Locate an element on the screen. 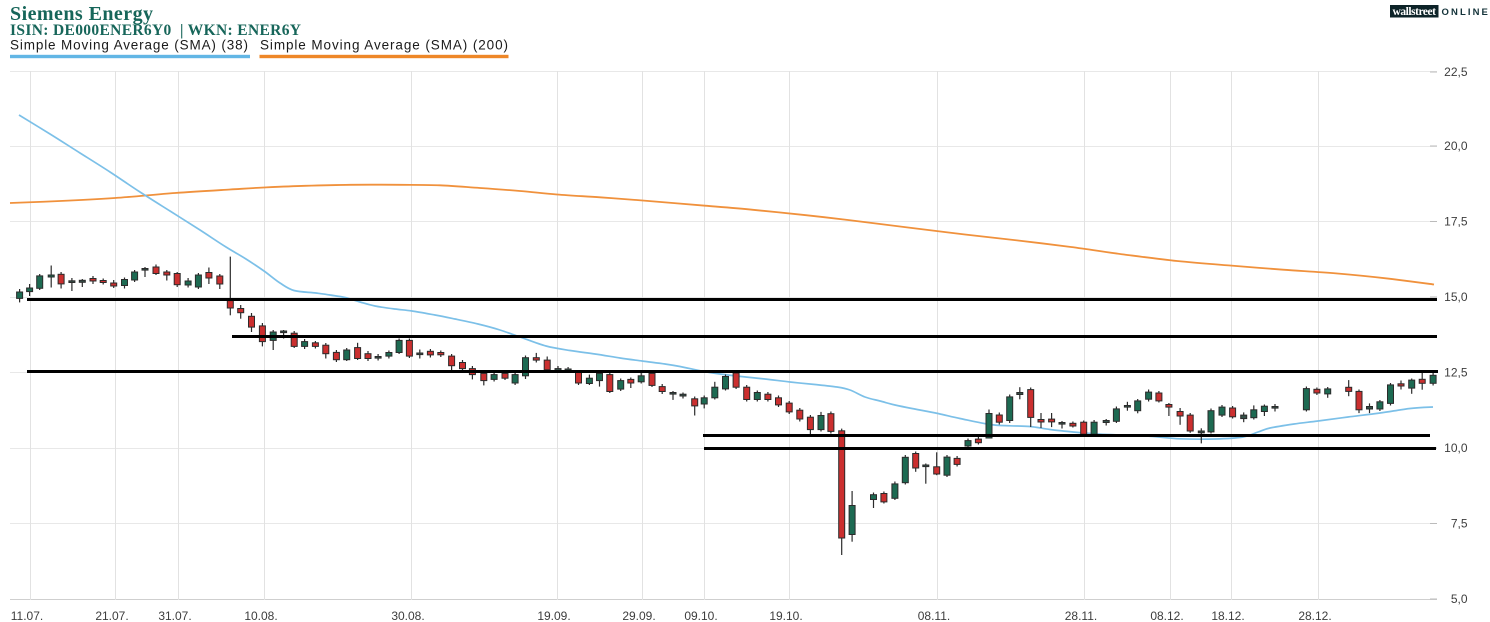 The height and width of the screenshot is (622, 1490). svg-text: wallstreet is located at coordinates (1415, 12).